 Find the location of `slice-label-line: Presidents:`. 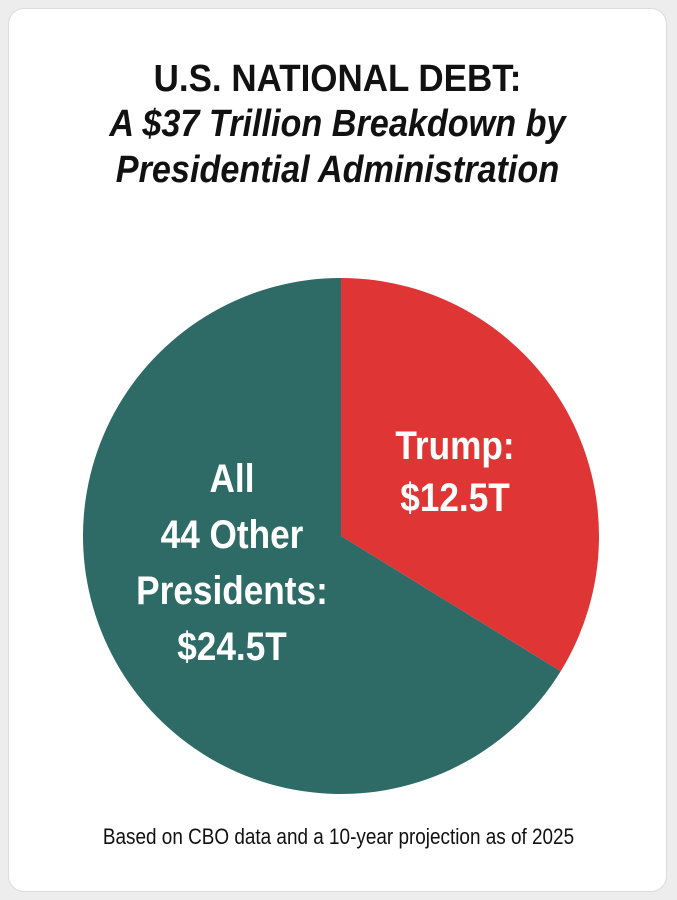

slice-label-line: Presidents: is located at coordinates (232, 590).